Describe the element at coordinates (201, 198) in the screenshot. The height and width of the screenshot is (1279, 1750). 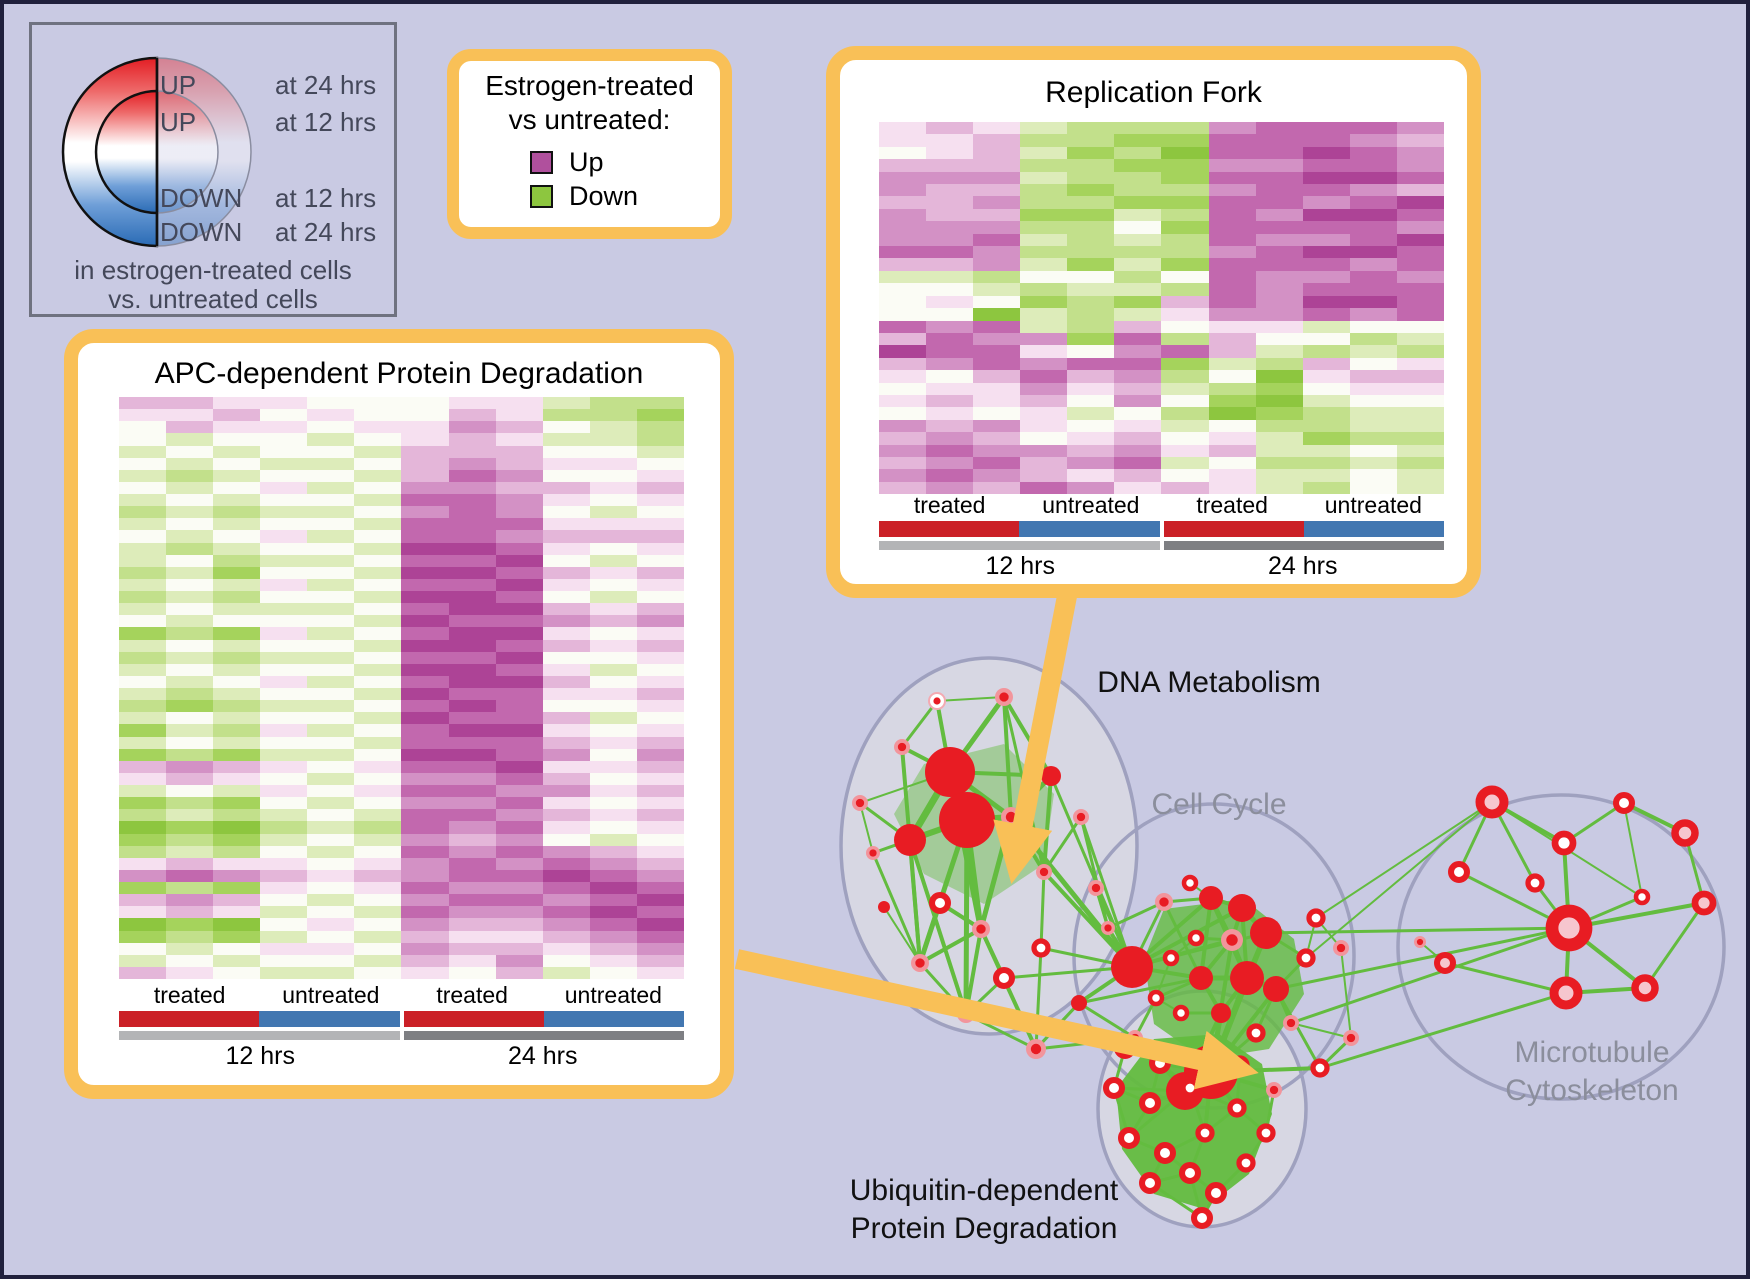
I see `ring-legend-word-down12: DOWN` at that location.